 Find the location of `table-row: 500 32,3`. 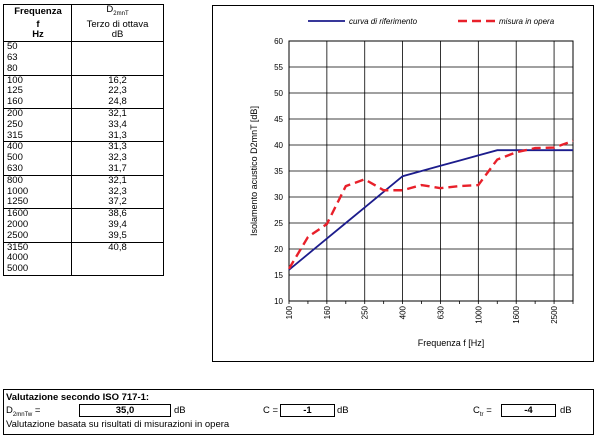

table-row: 500 32,3 is located at coordinates (83, 158).